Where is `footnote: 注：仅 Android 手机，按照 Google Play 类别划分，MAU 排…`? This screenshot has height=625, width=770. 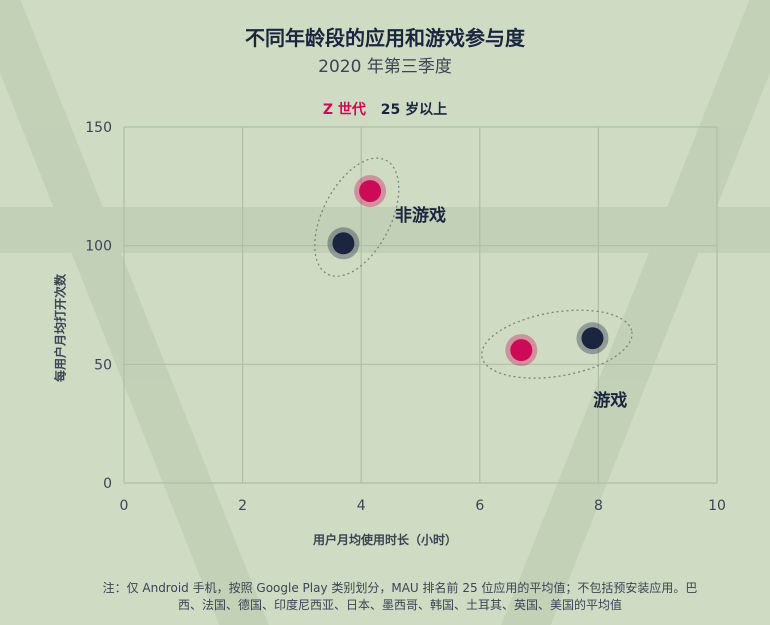 footnote: 注：仅 Android 手机，按照 Google Play 类别划分，MAU 排… is located at coordinates (400, 596).